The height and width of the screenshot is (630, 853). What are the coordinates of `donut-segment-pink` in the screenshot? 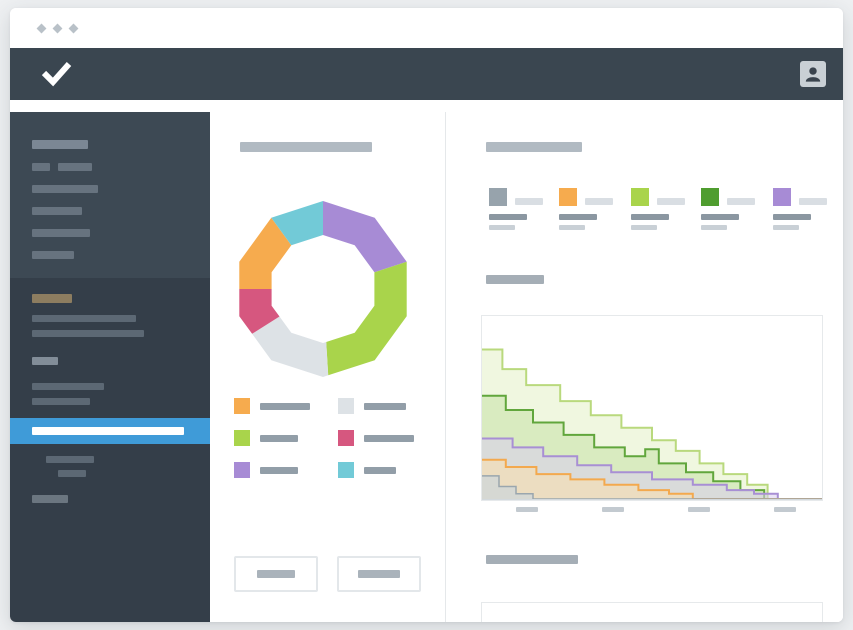 It's located at (259, 311).